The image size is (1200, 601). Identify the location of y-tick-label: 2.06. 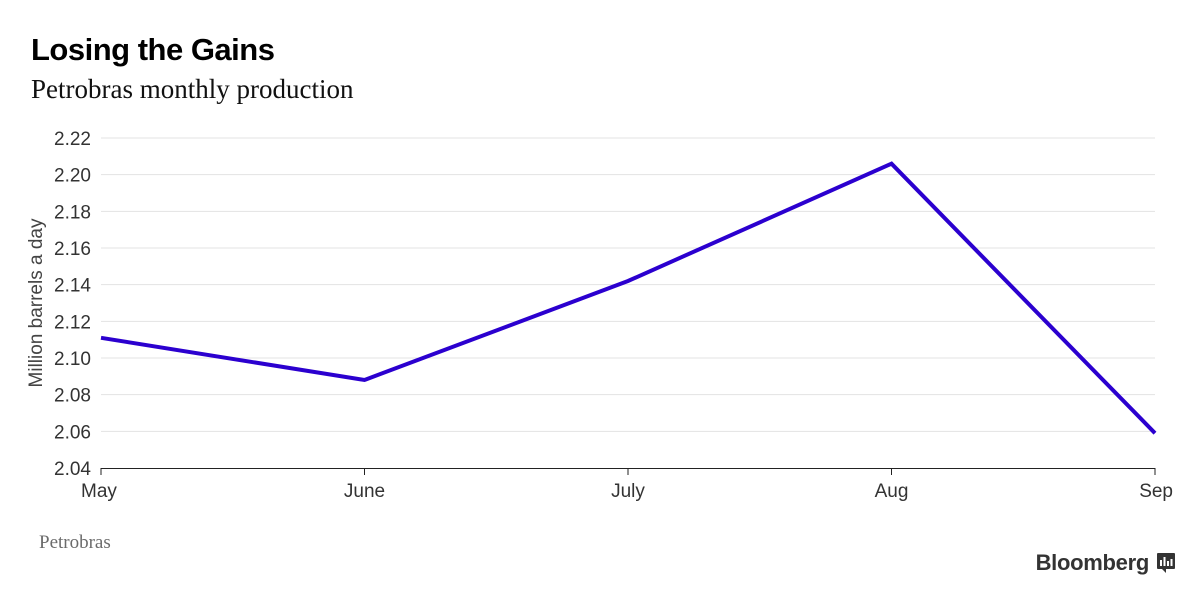
(72, 432).